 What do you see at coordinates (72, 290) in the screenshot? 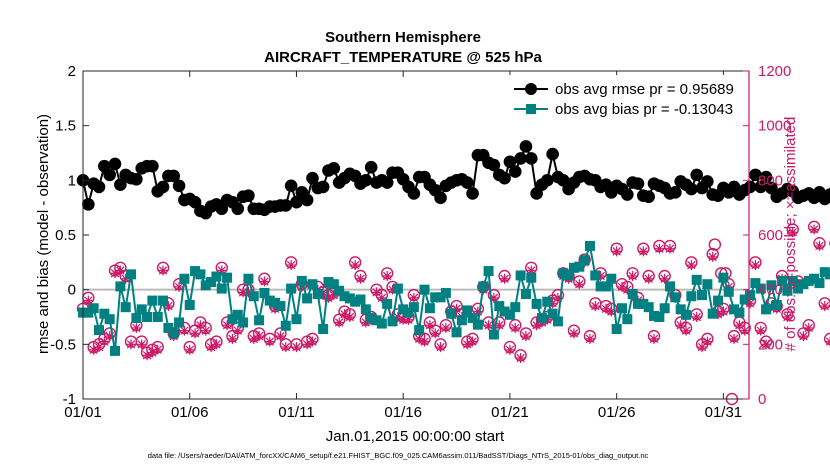
I see `y-tick-label: 0` at bounding box center [72, 290].